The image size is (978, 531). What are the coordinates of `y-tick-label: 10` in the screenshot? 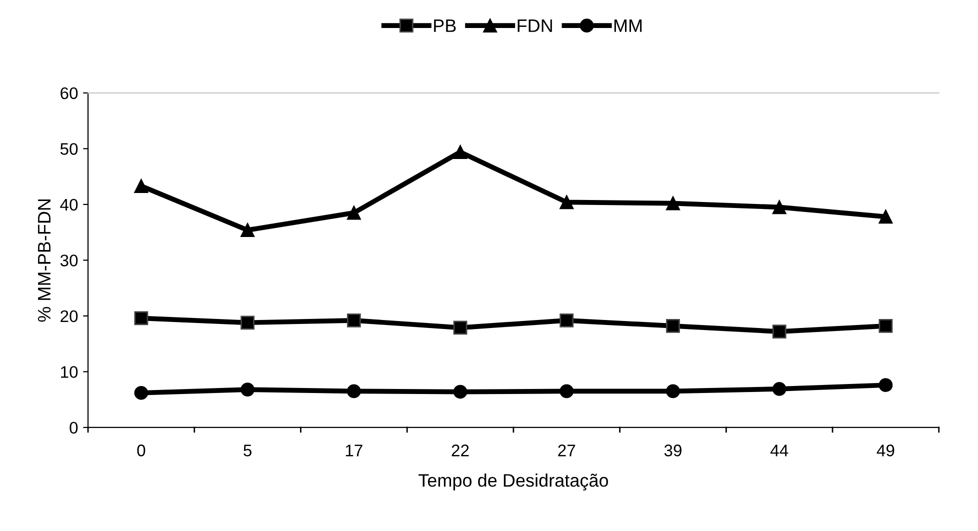 It's located at (69, 372).